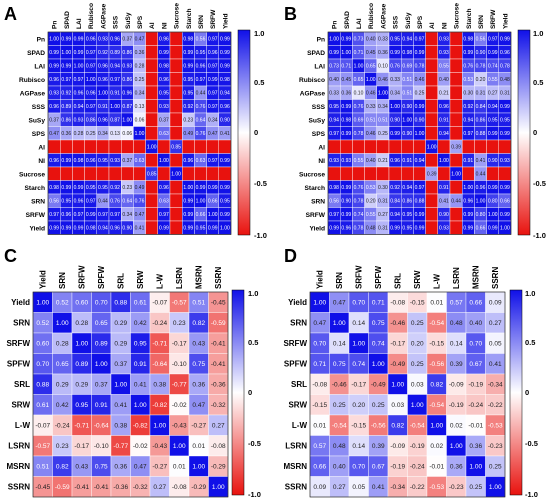  I want to click on colorbar-d-tick-4: -0.5, so click(531, 443).